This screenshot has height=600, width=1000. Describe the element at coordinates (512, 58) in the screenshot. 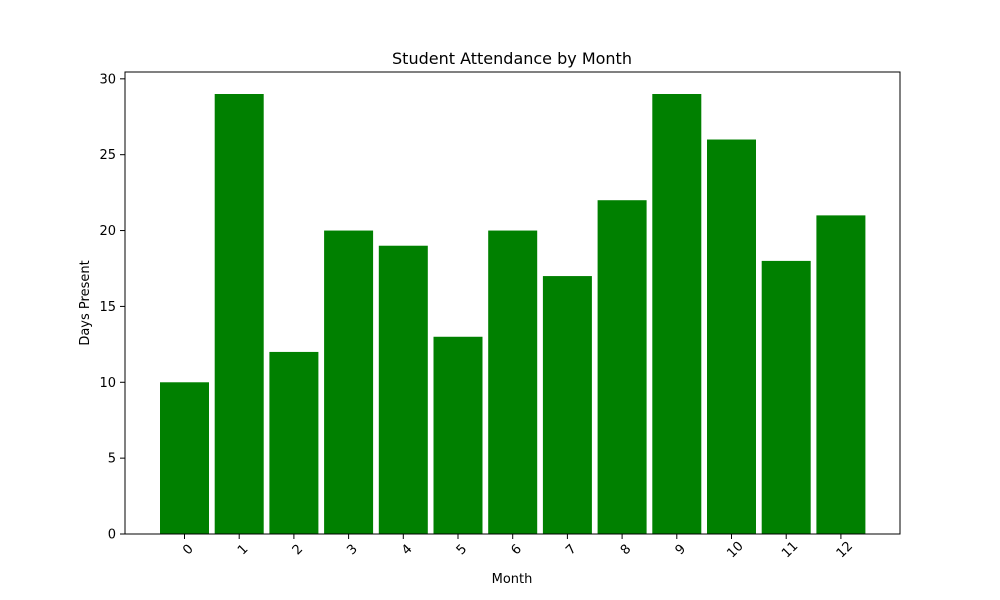

I see `chart-title: Student Attendance by Month` at that location.